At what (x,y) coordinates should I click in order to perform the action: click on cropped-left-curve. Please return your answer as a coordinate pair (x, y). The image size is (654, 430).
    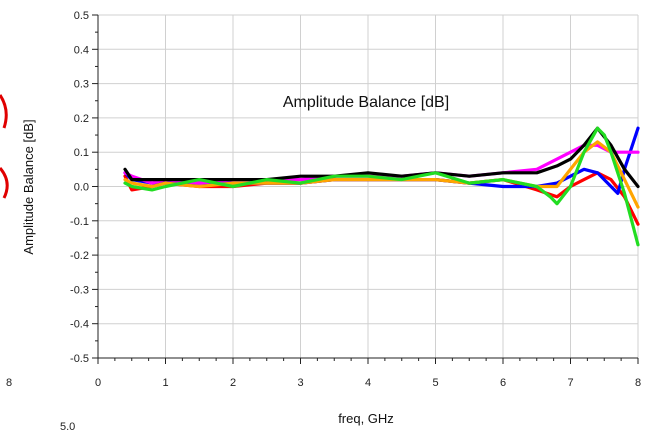
    Looking at the image, I should click on (3, 146).